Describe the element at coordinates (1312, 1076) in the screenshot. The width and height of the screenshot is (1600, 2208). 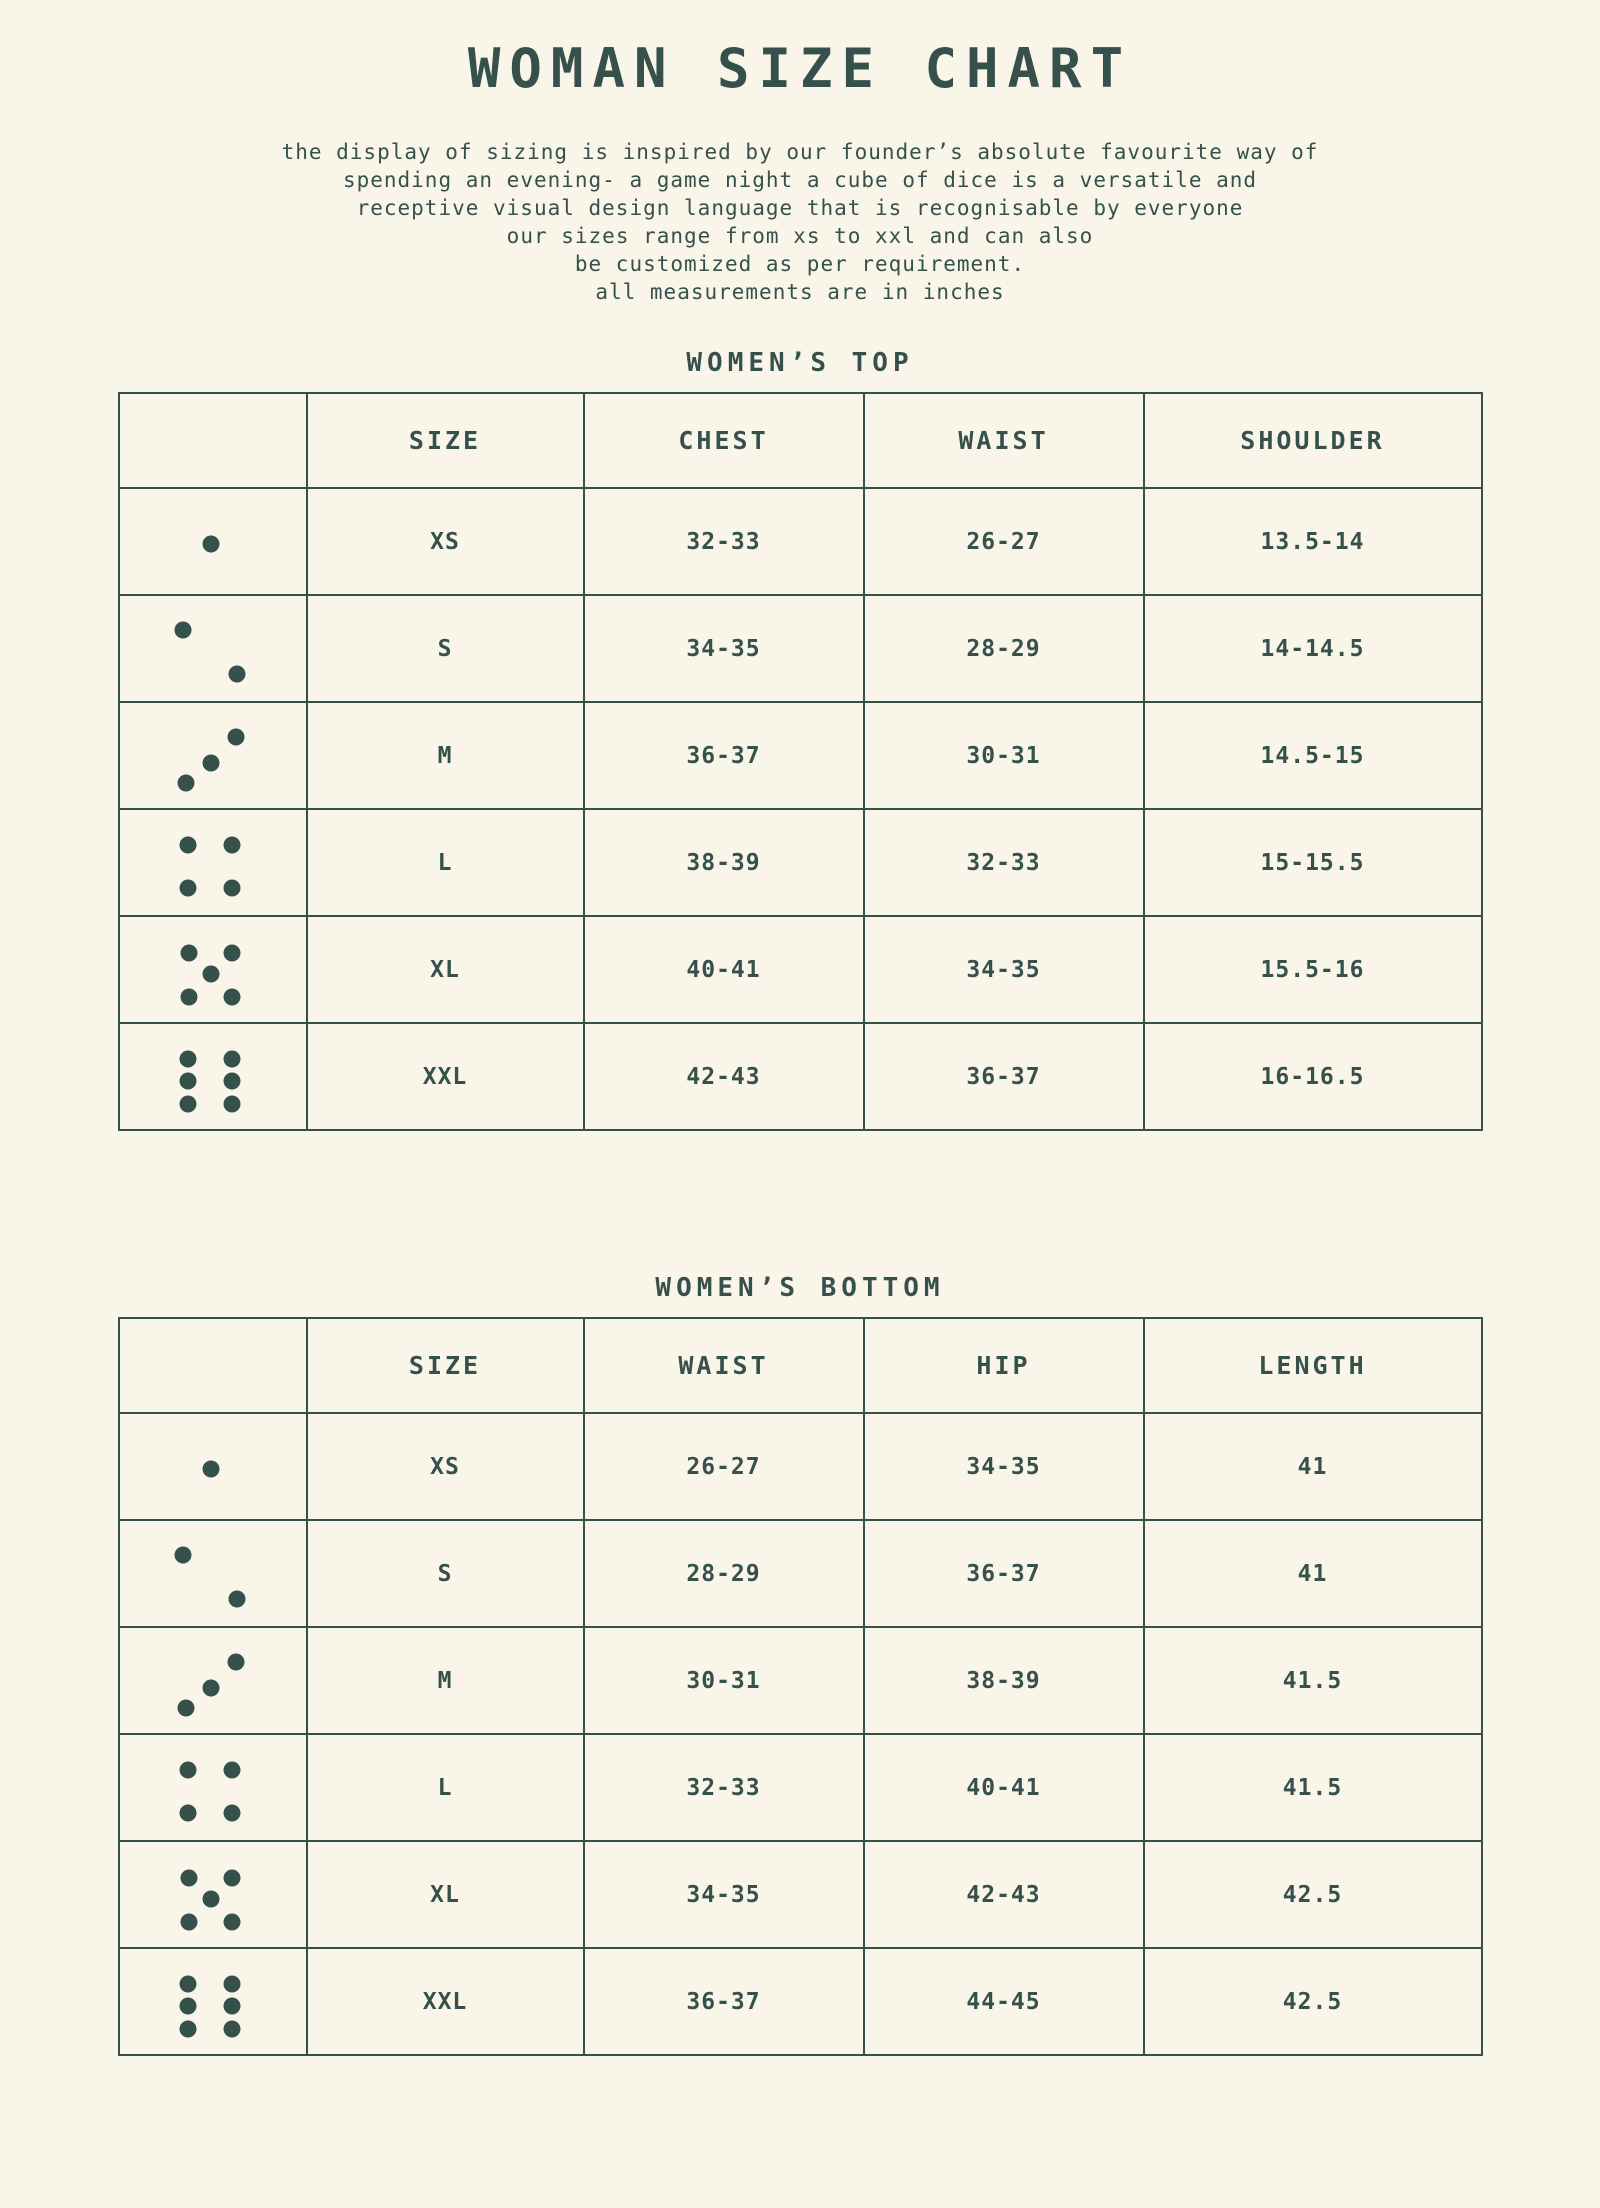
I see `value-cell: 16-16.5` at that location.